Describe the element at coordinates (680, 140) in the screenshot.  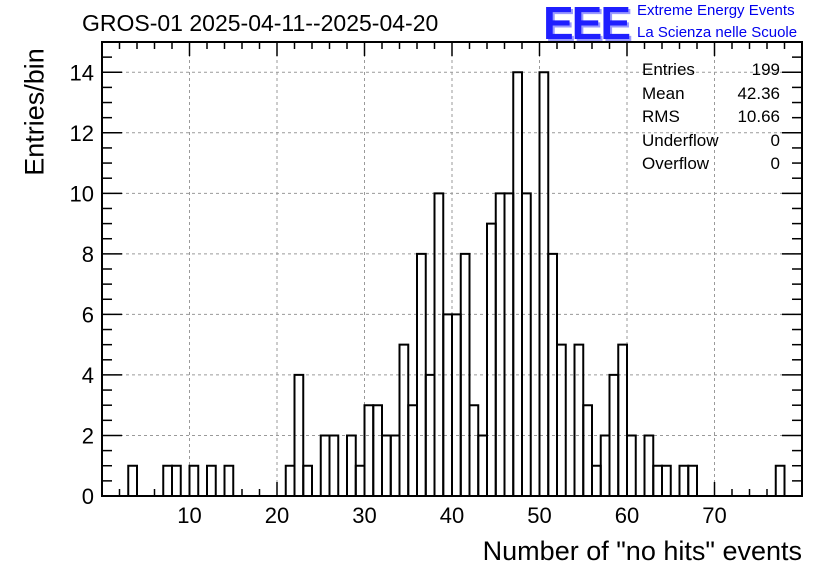
I see `stat-label: Underflow` at that location.